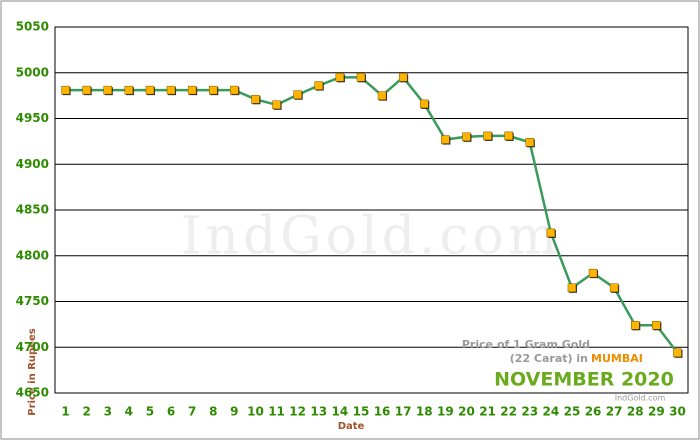 This screenshot has width=700, height=440. I want to click on y-tick-label: 5000, so click(32, 72).